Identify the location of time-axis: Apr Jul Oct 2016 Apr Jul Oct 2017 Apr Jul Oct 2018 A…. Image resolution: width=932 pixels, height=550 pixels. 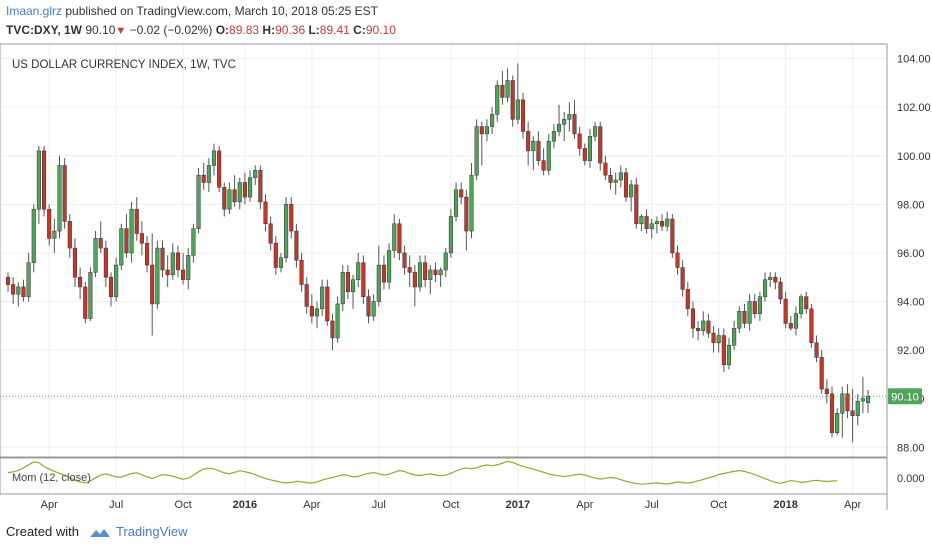
(451, 505).